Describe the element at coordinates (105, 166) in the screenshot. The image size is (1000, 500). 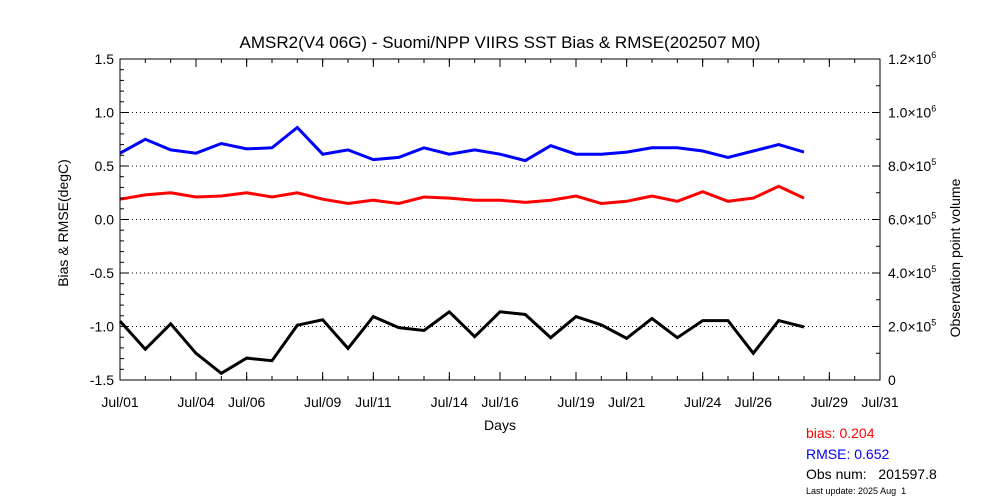
I see `y-tick-label: 0.5` at that location.